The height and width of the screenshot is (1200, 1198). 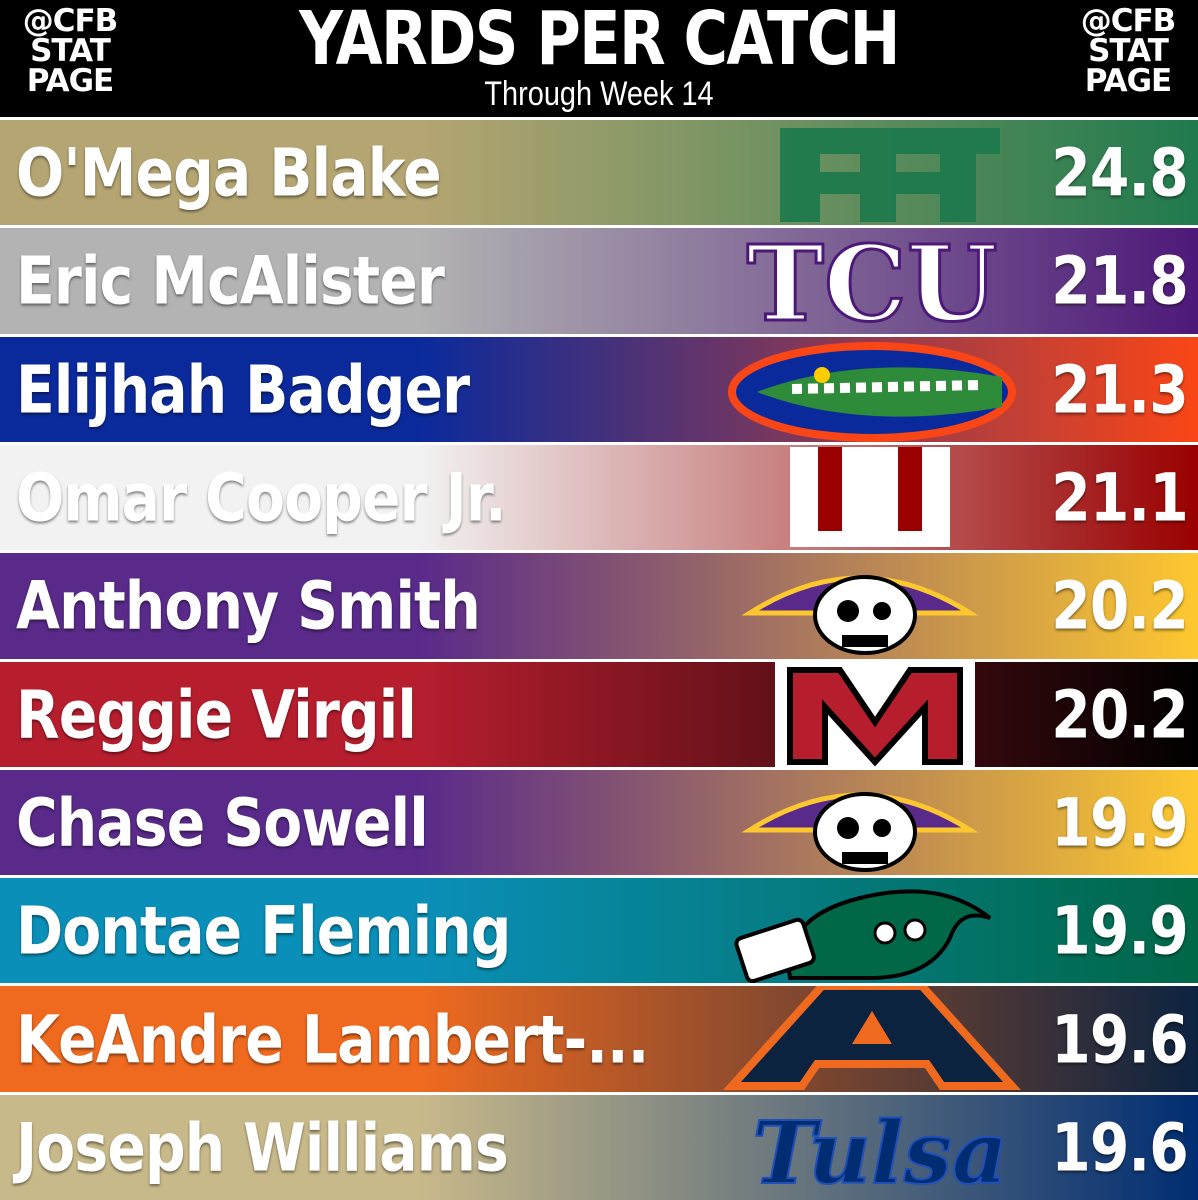 I want to click on charlotte-logo, so click(x=910, y=173).